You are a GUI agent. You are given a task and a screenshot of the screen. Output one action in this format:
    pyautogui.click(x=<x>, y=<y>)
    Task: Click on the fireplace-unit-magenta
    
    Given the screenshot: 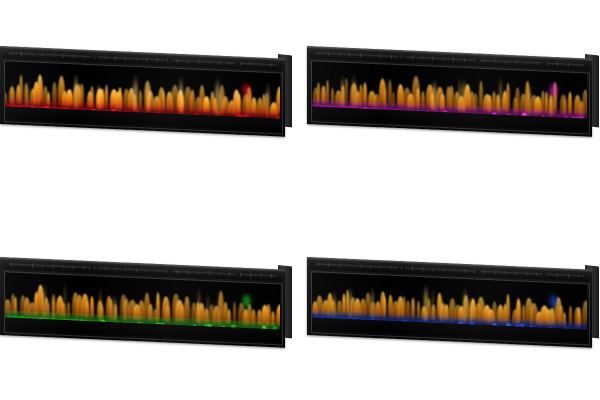 What is the action you would take?
    pyautogui.click(x=453, y=89)
    